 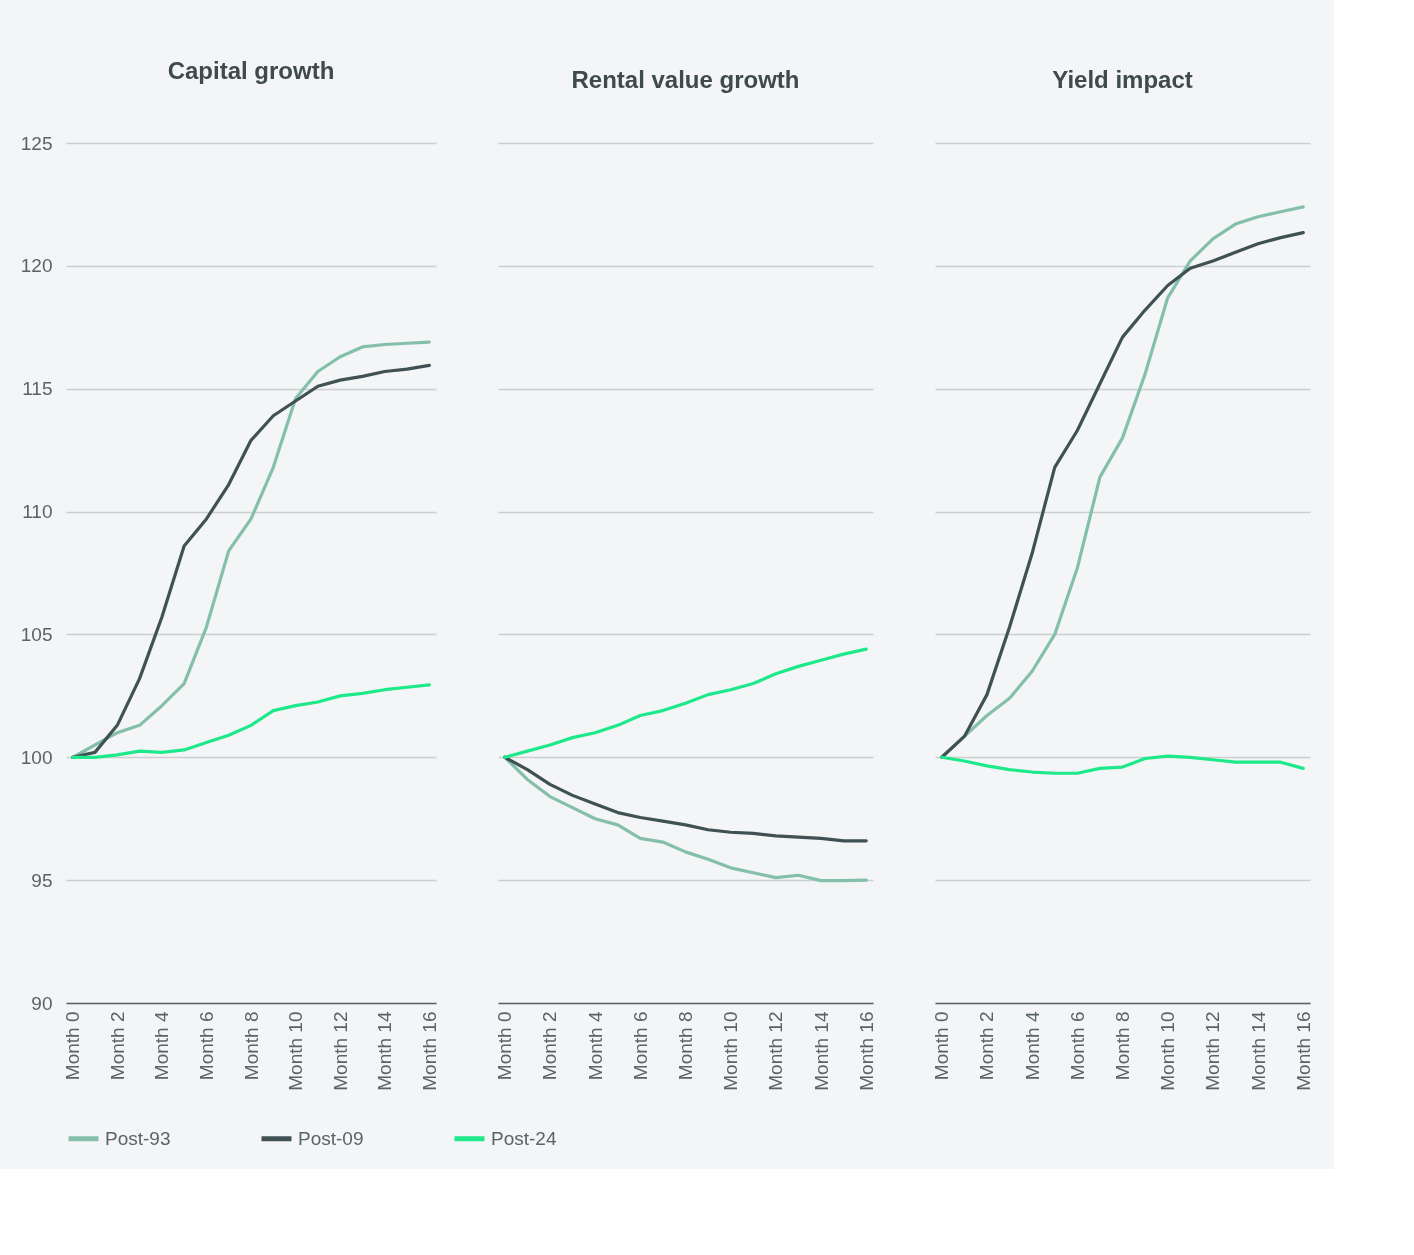 What do you see at coordinates (37, 512) in the screenshot?
I see `y-tick-label: 110` at bounding box center [37, 512].